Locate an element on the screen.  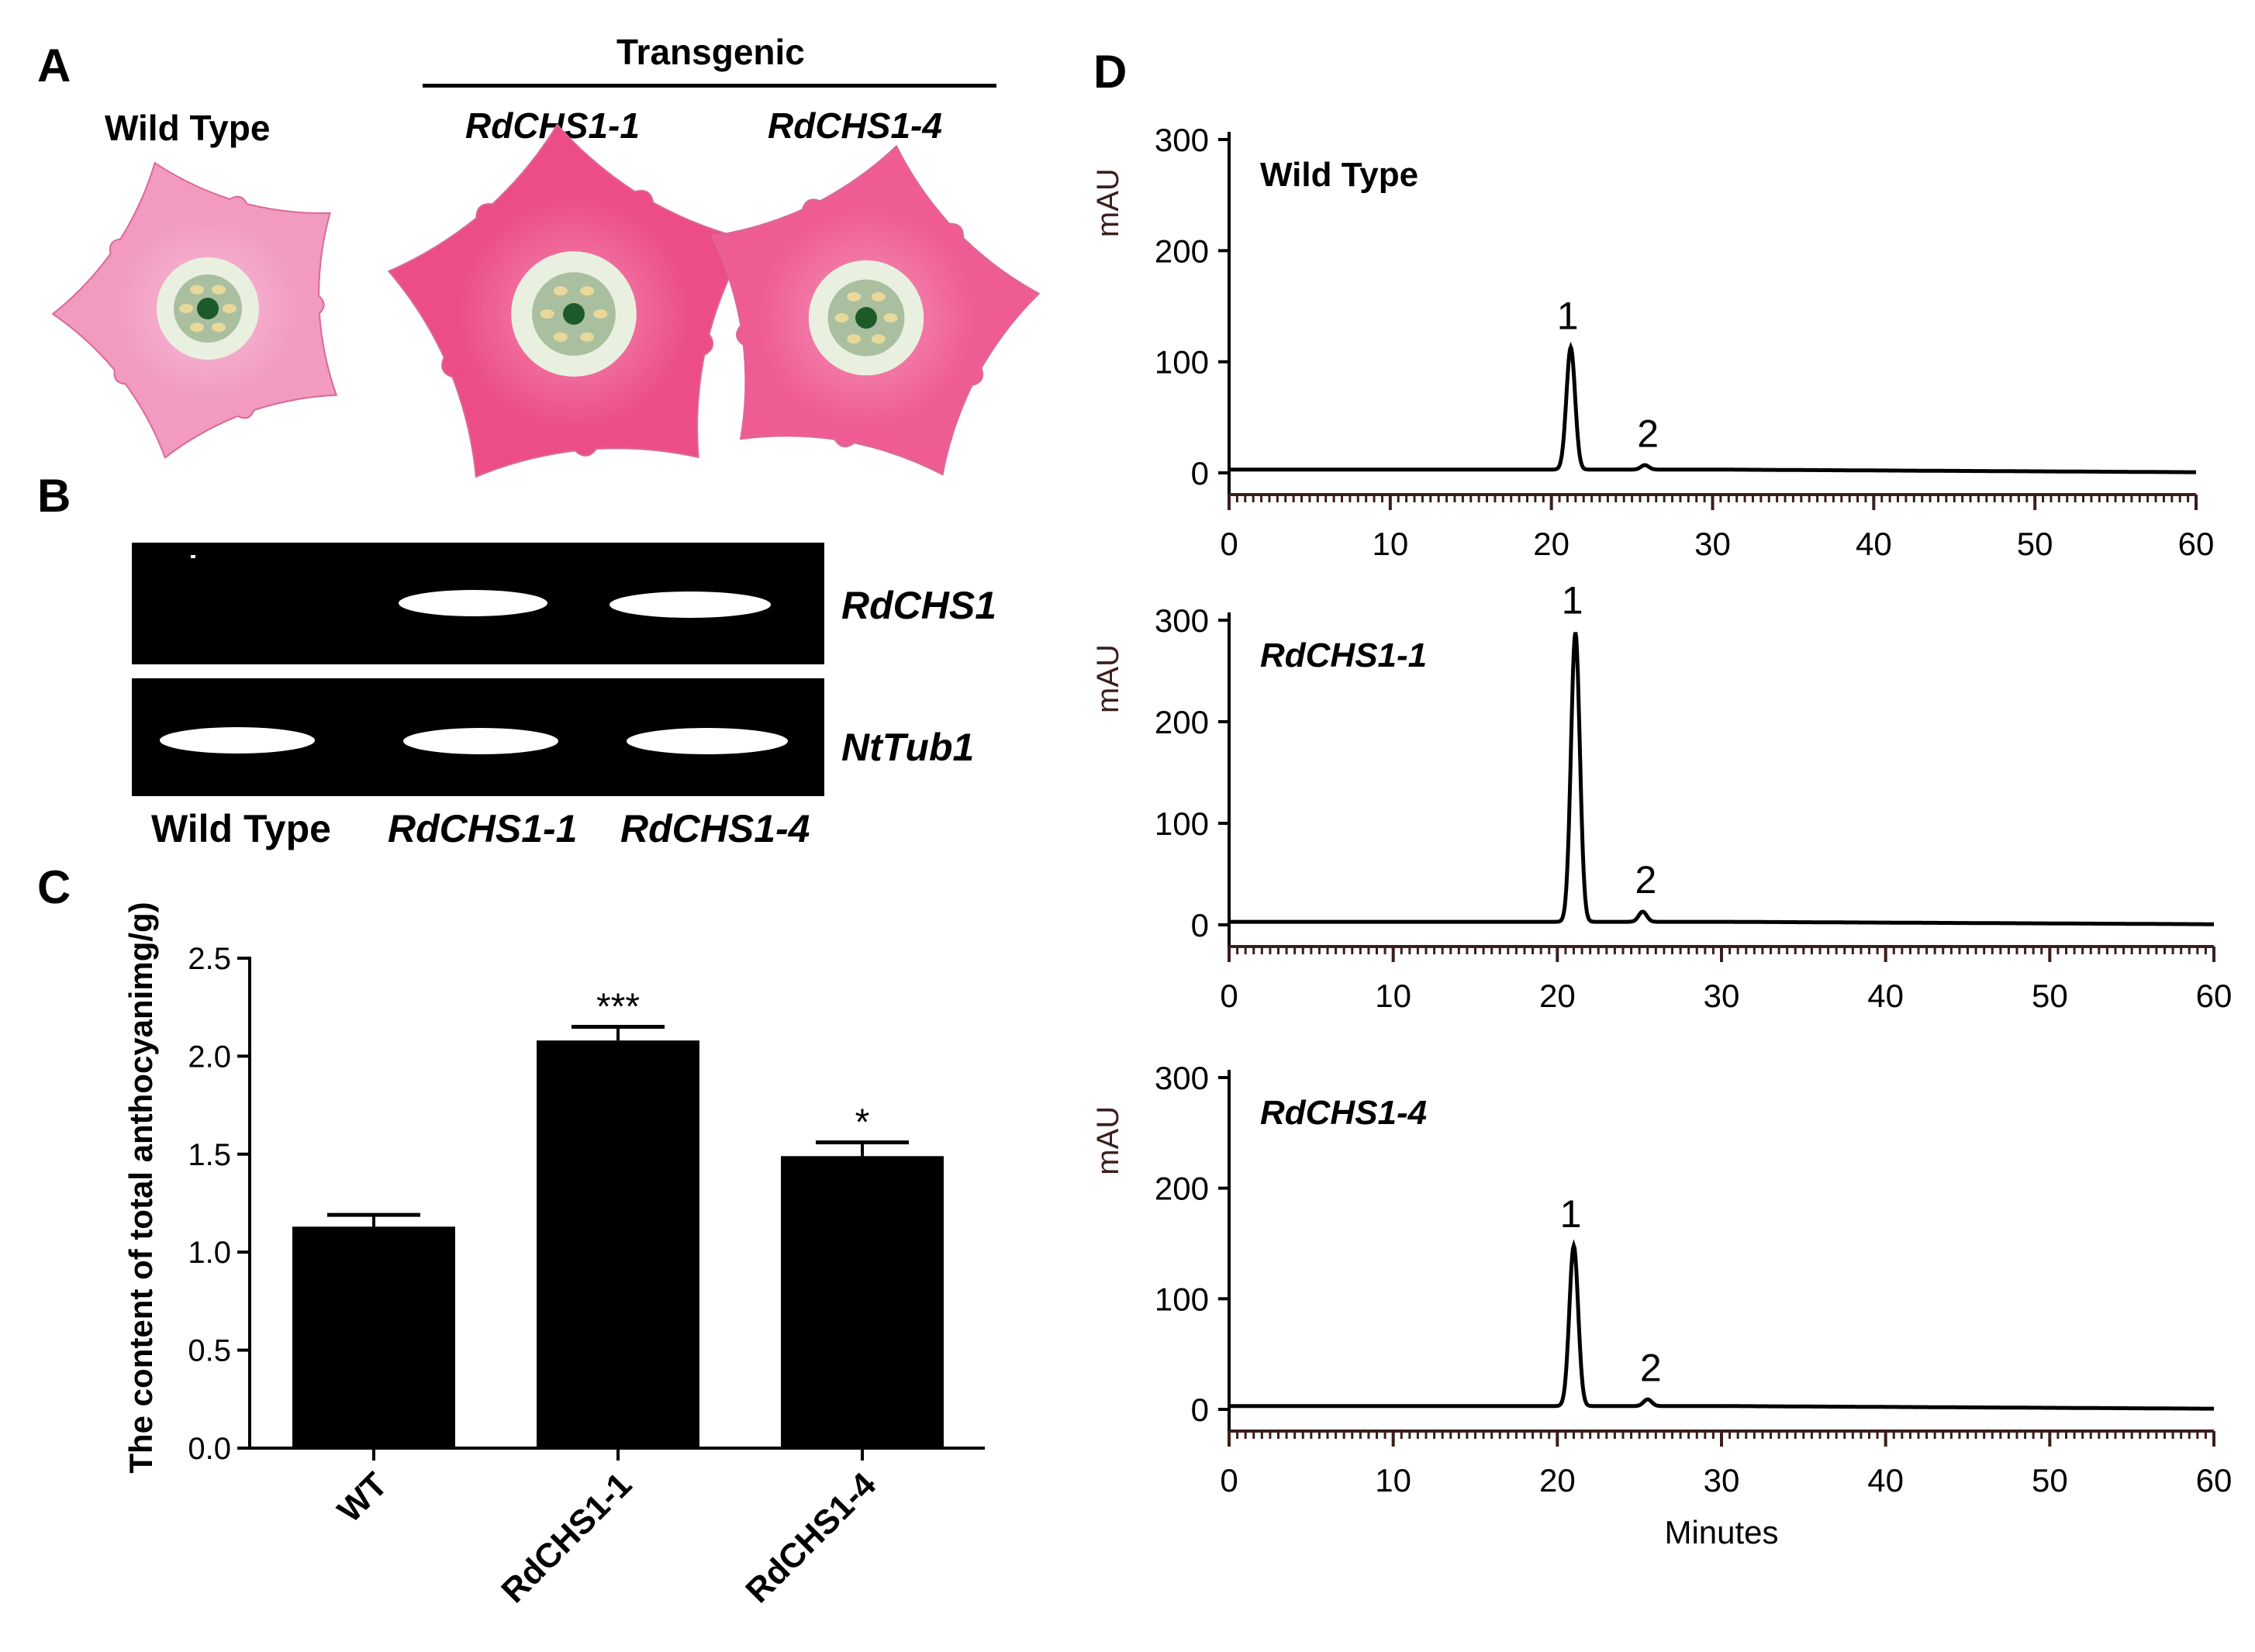
panel-a-letter: A is located at coordinates (54, 65).